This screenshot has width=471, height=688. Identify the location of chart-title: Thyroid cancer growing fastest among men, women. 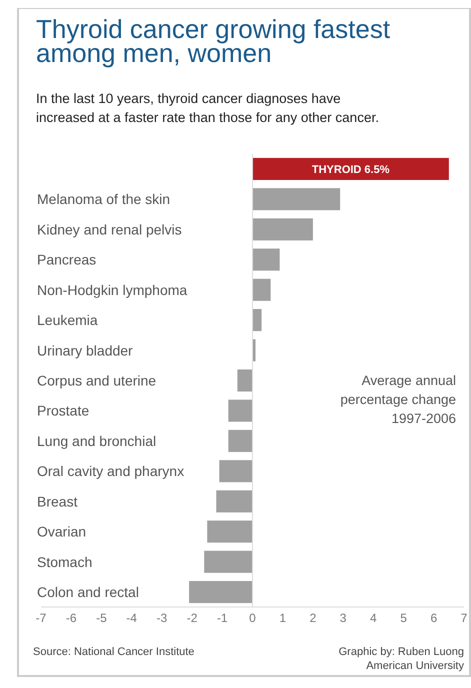
(213, 41).